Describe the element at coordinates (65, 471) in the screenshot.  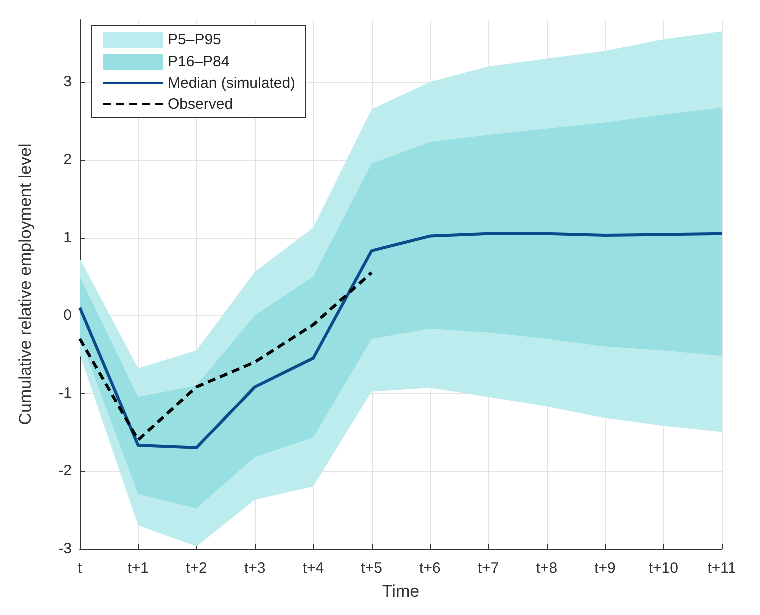
I see `y-tick-label: -2` at that location.